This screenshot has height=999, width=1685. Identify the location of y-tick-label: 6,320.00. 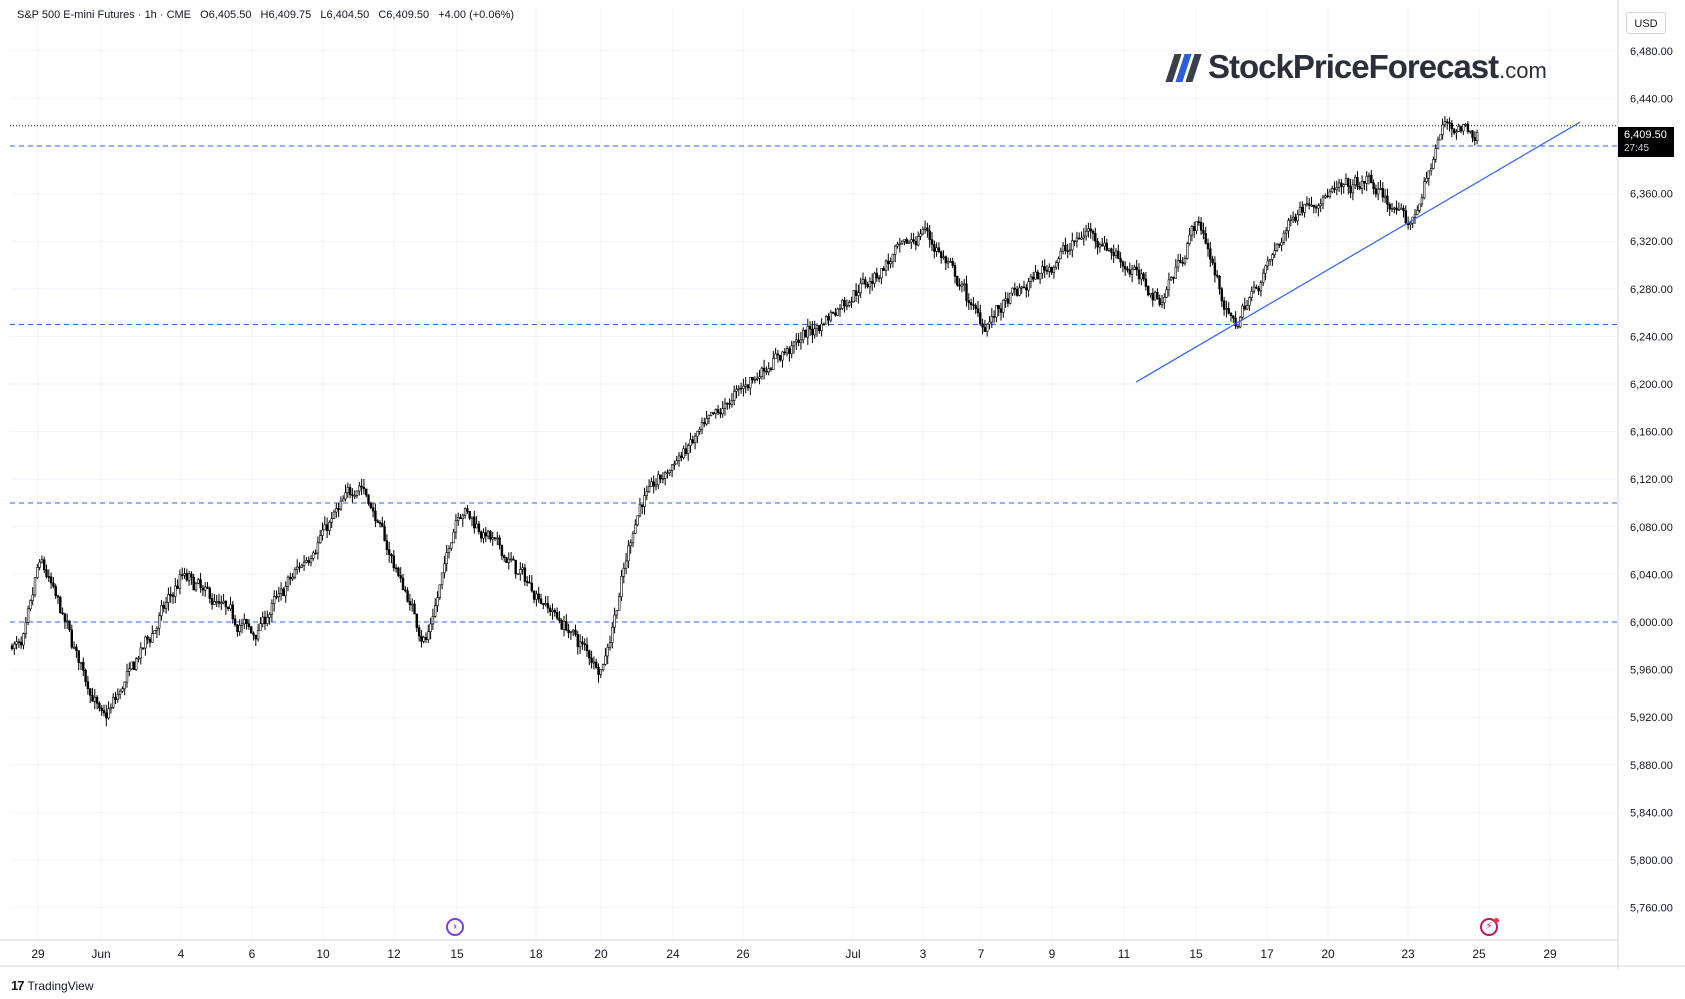
(1651, 242).